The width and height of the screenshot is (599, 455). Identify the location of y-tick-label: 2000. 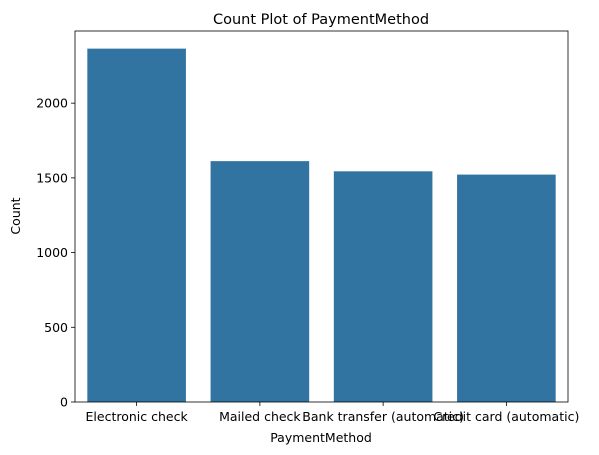
(52, 103).